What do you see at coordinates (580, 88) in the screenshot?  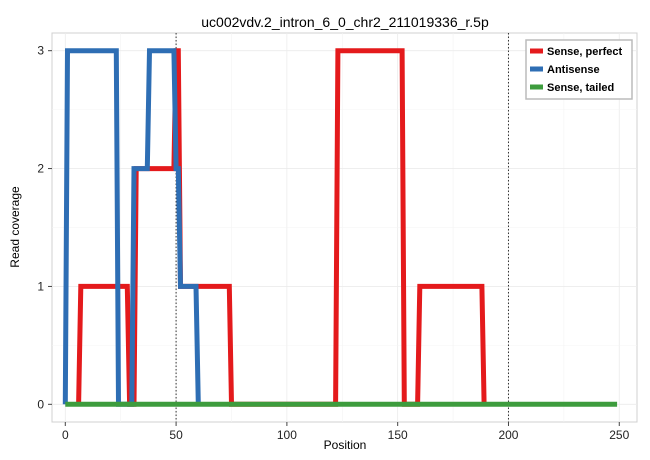 I see `legend-label: Sense, tailed` at bounding box center [580, 88].